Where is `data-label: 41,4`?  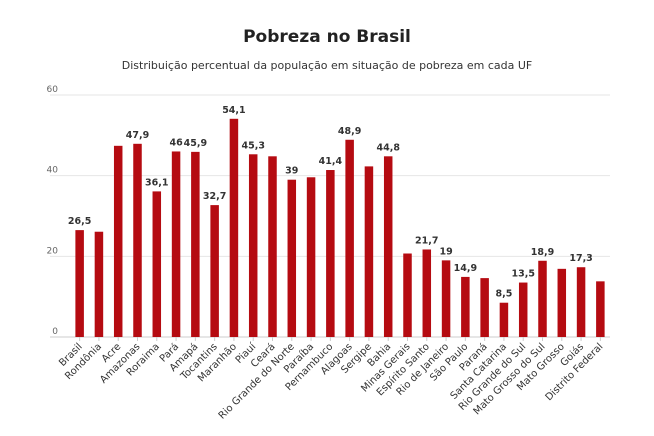 data-label: 41,4 is located at coordinates (331, 161).